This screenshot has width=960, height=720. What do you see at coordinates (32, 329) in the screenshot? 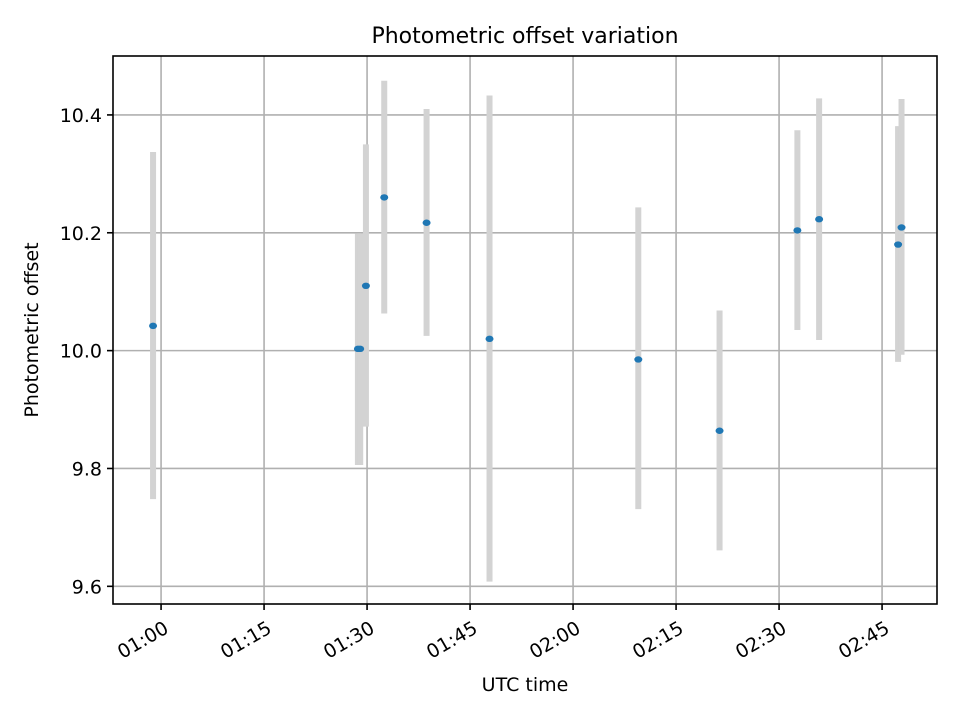
I see `y-axis-label: Photometric offset` at bounding box center [32, 329].